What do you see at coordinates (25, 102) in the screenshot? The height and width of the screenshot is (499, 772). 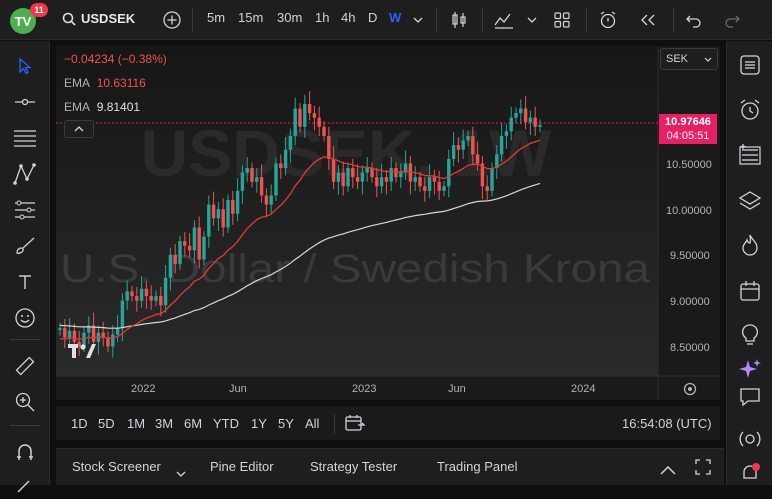 I see `trend-line-tool-button` at bounding box center [25, 102].